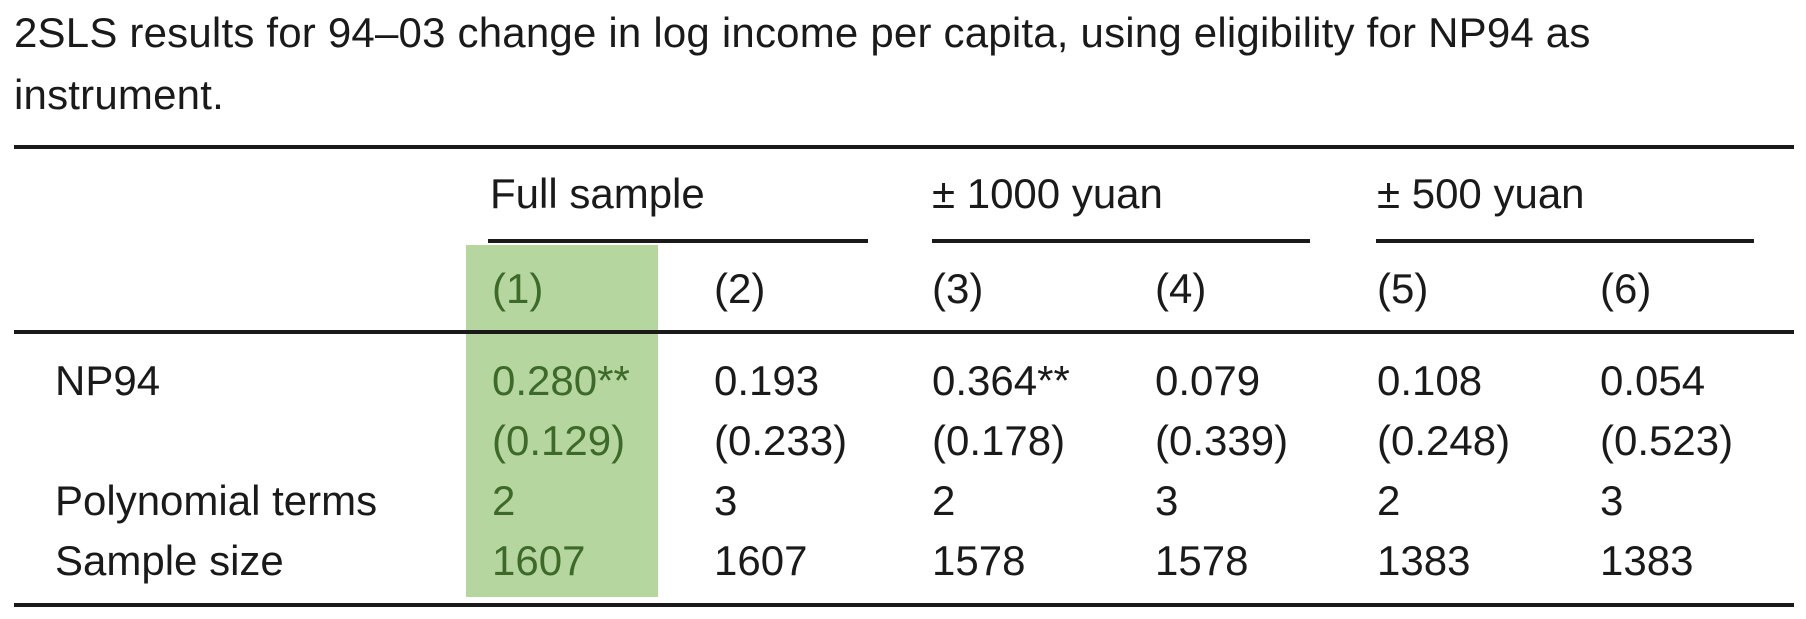 This screenshot has width=1806, height=619. I want to click on sample-2: 1607, so click(761, 560).